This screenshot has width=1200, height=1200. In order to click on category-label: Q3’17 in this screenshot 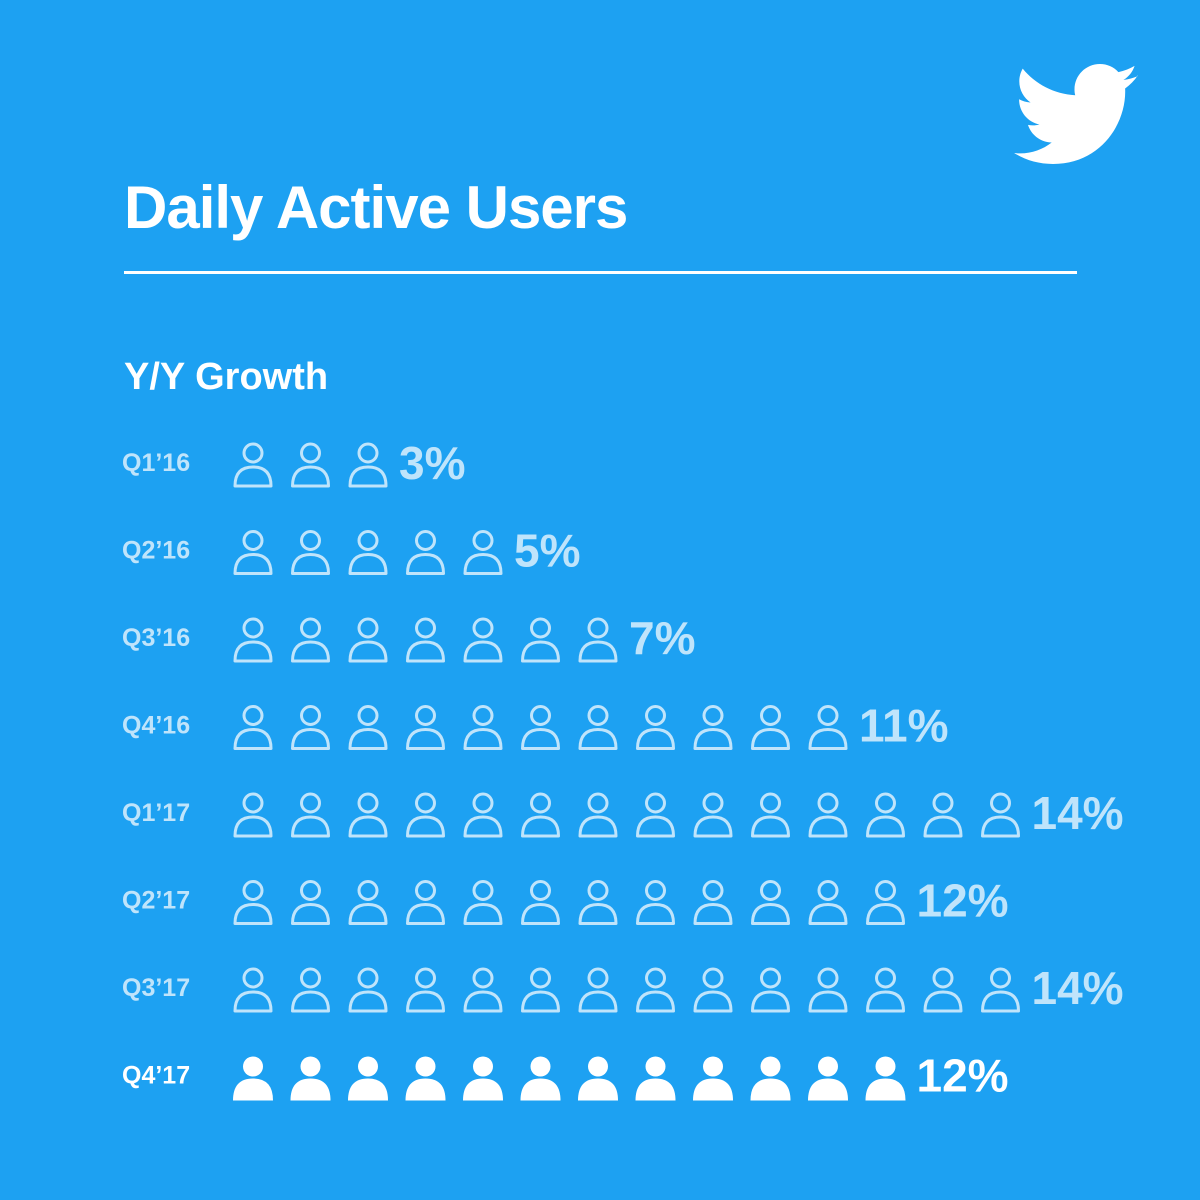, I will do `click(156, 988)`.